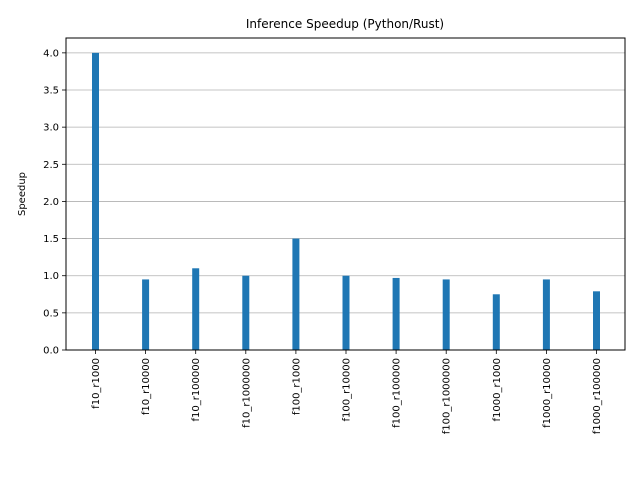  Describe the element at coordinates (296, 386) in the screenshot. I see `x-tick-label: f100_r1000` at that location.